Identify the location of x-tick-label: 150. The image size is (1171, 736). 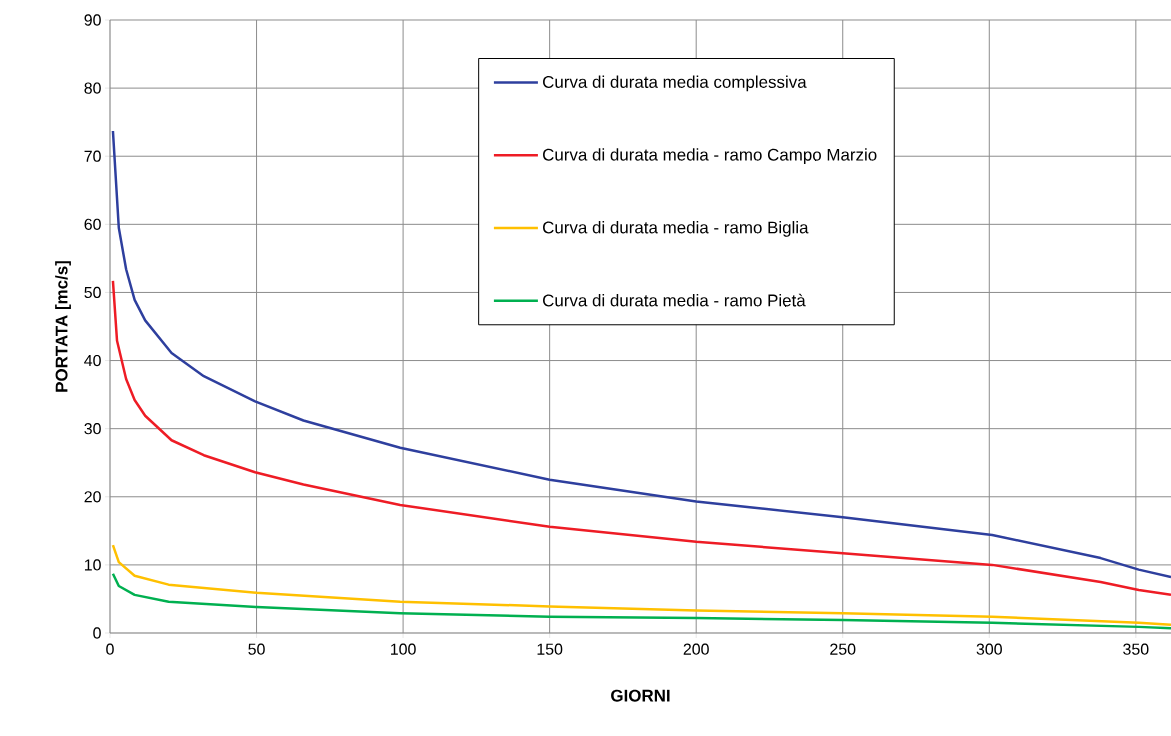
(550, 649).